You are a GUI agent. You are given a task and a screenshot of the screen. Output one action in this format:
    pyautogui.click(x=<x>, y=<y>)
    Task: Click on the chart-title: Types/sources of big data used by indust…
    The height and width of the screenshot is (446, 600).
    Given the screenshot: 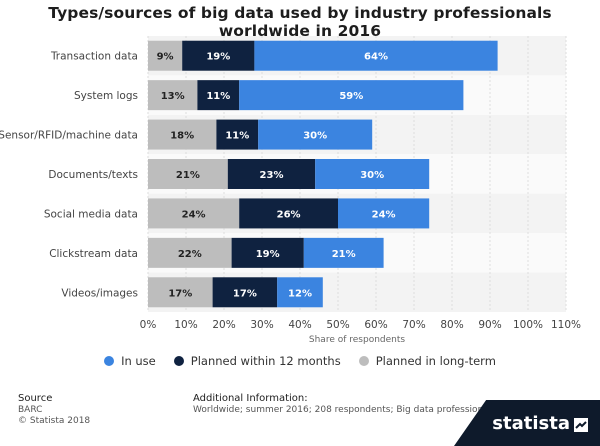 What is the action you would take?
    pyautogui.click(x=300, y=22)
    